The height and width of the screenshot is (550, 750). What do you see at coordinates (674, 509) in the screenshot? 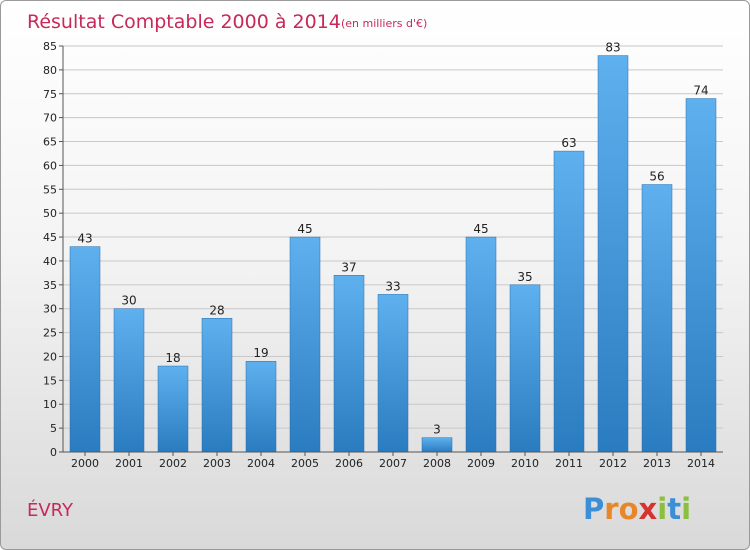
I see `brand-letter: t` at bounding box center [674, 509].